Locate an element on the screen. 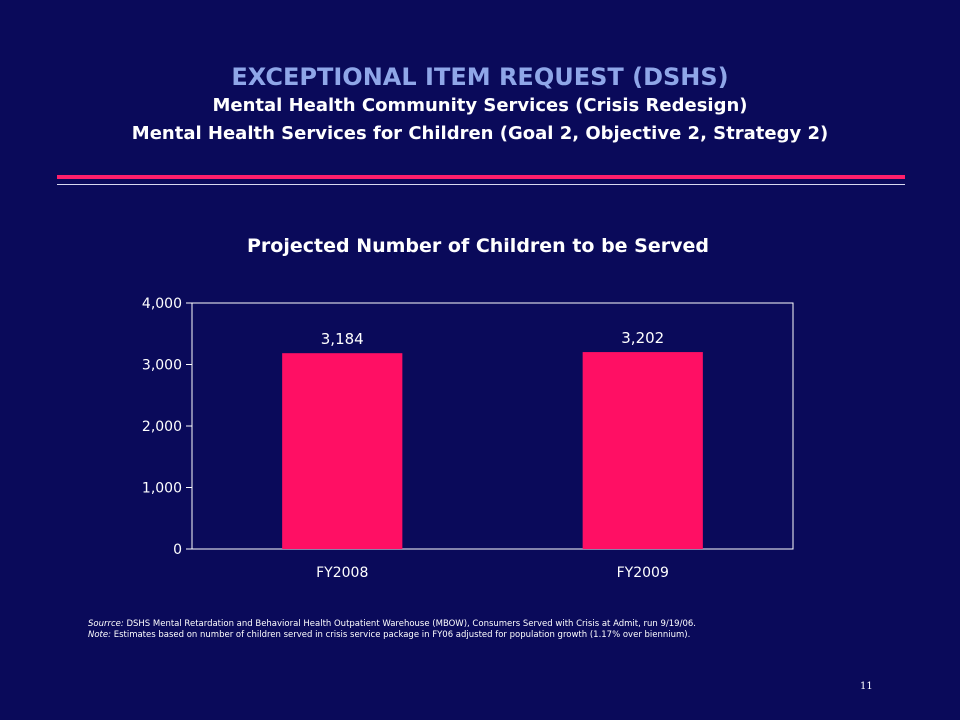  y-tick-label: 4,000 is located at coordinates (162, 304).